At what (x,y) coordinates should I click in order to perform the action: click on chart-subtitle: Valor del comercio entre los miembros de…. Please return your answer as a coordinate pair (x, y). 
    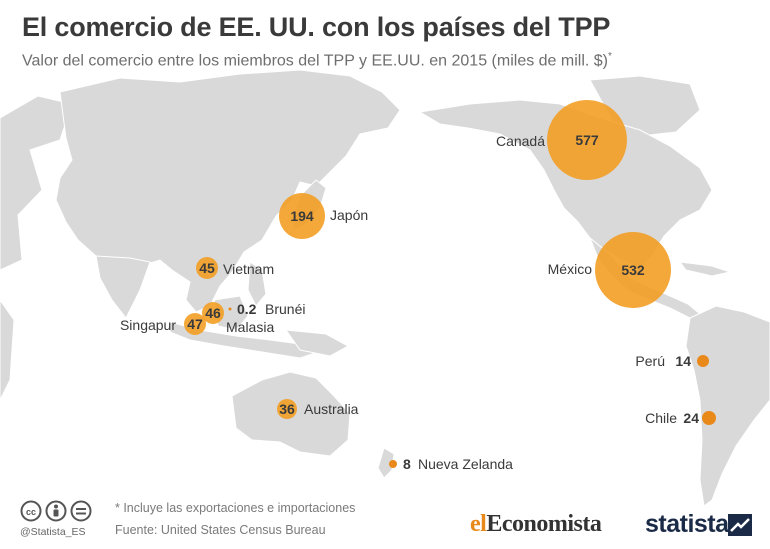
    Looking at the image, I should click on (317, 60).